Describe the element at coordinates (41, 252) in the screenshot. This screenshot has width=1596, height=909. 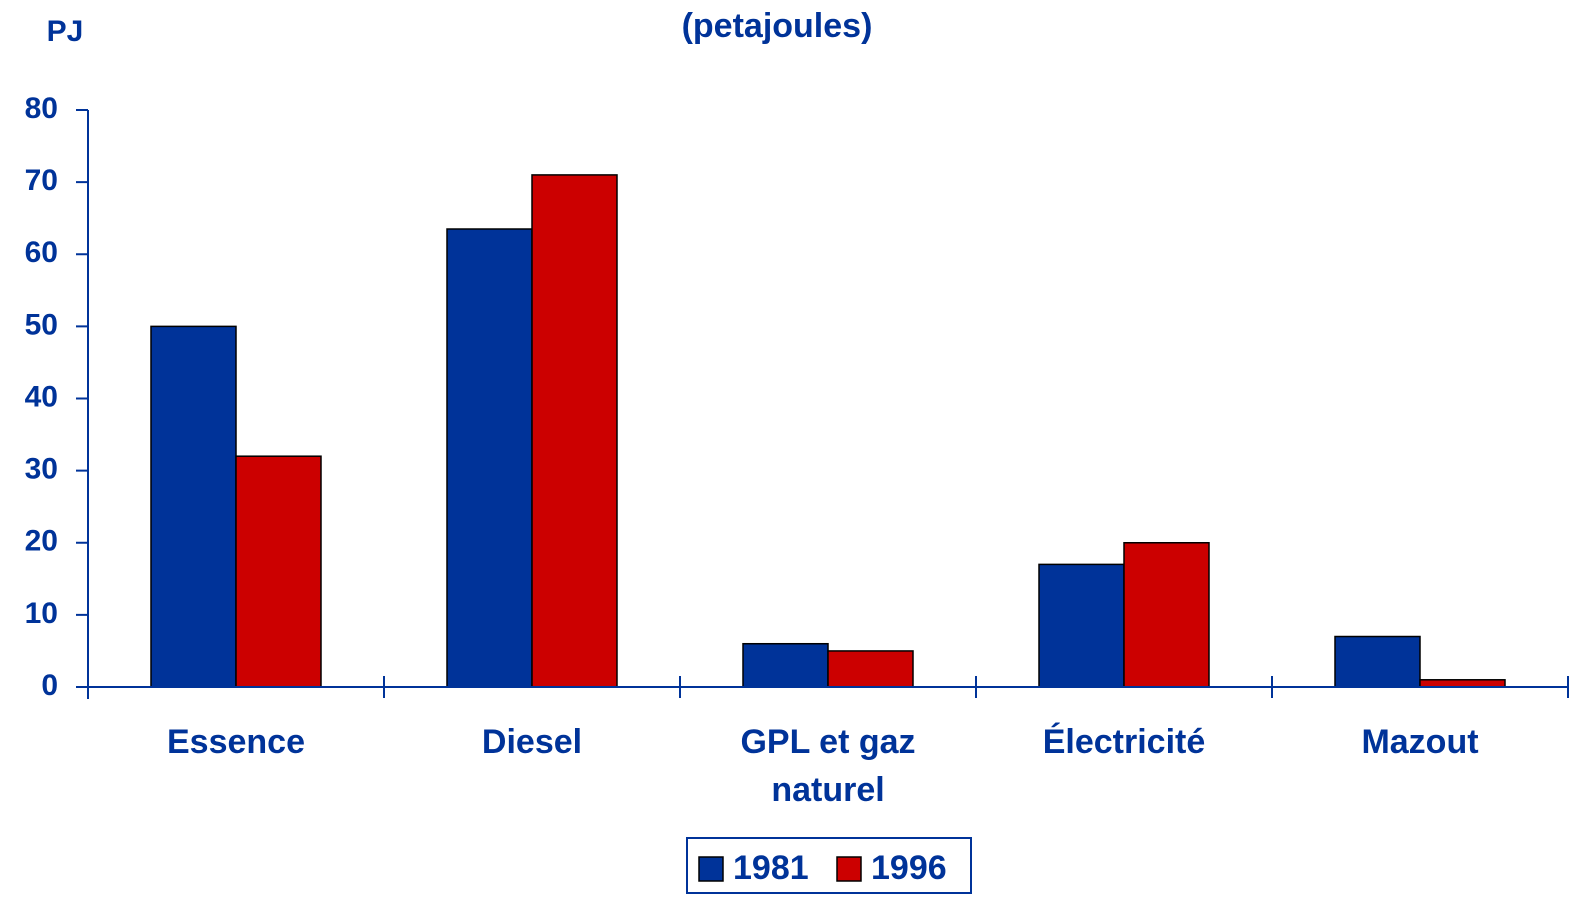
I see `y-tick-label: 60` at that location.